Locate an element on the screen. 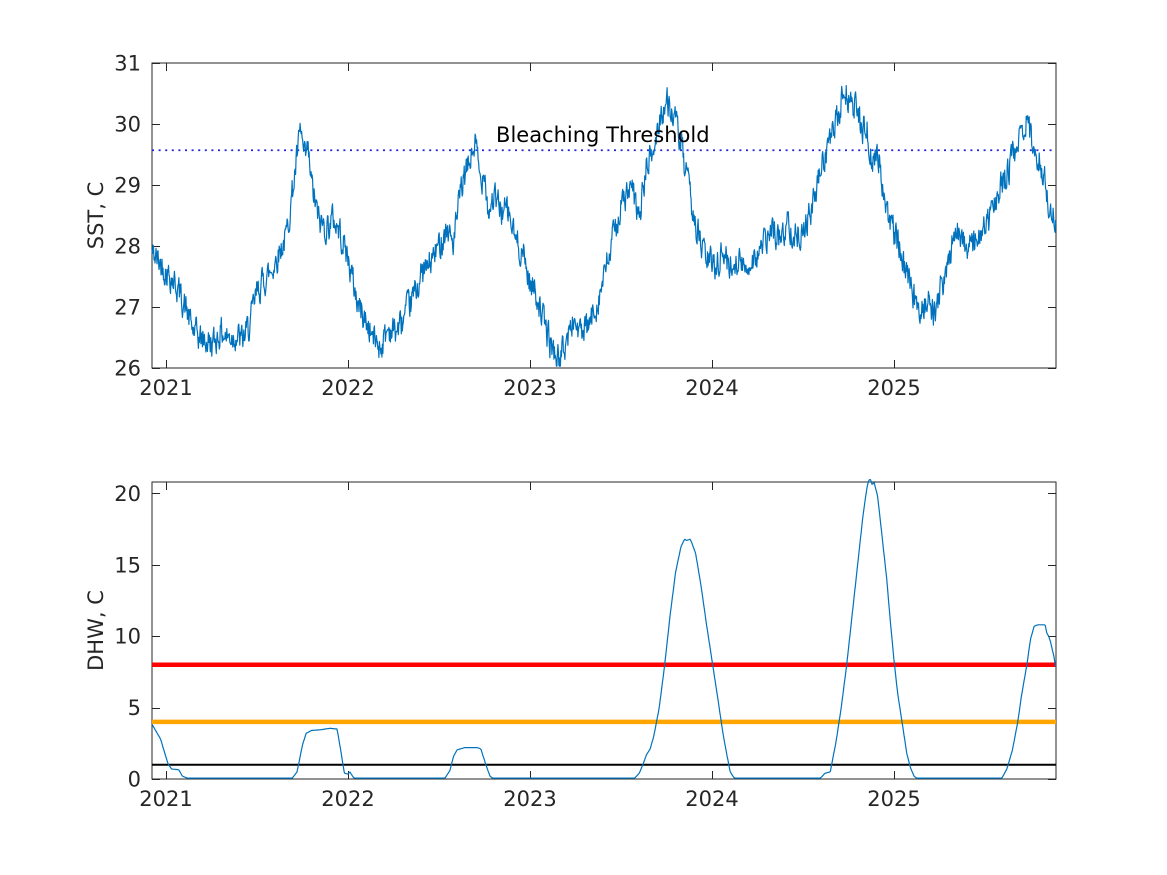 The width and height of the screenshot is (1167, 875). y-tick-label: 20 is located at coordinates (127, 494).